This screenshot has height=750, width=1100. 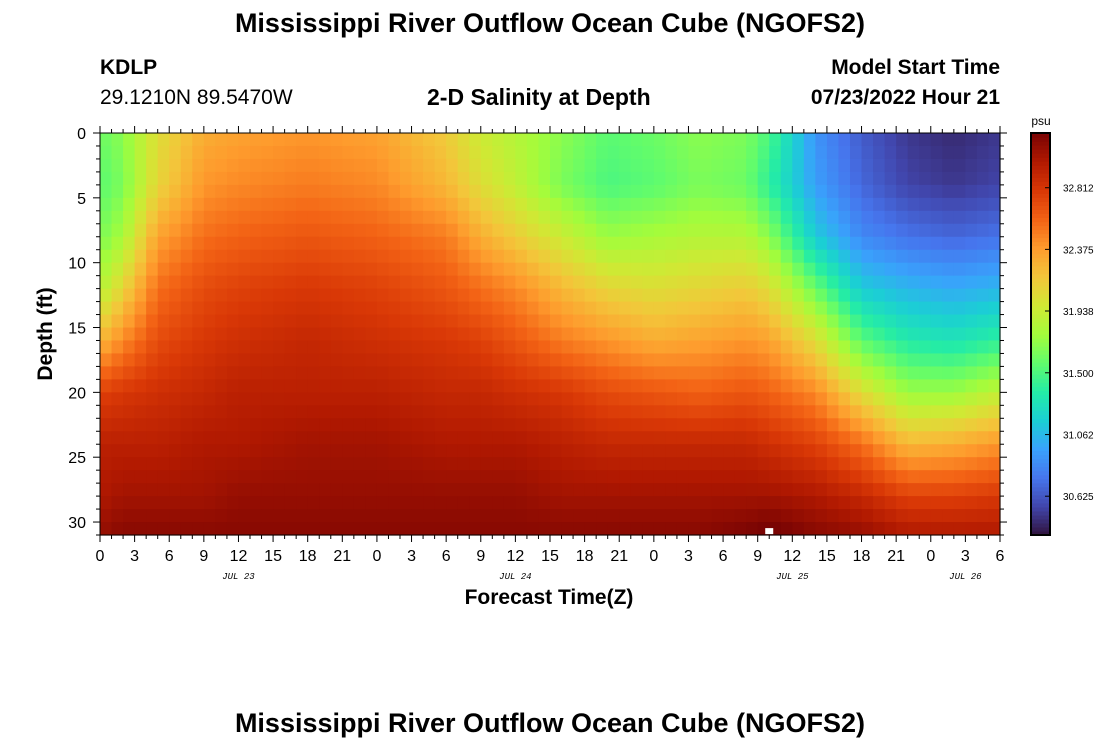 What do you see at coordinates (308, 556) in the screenshot?
I see `x-tick-label: 18` at bounding box center [308, 556].